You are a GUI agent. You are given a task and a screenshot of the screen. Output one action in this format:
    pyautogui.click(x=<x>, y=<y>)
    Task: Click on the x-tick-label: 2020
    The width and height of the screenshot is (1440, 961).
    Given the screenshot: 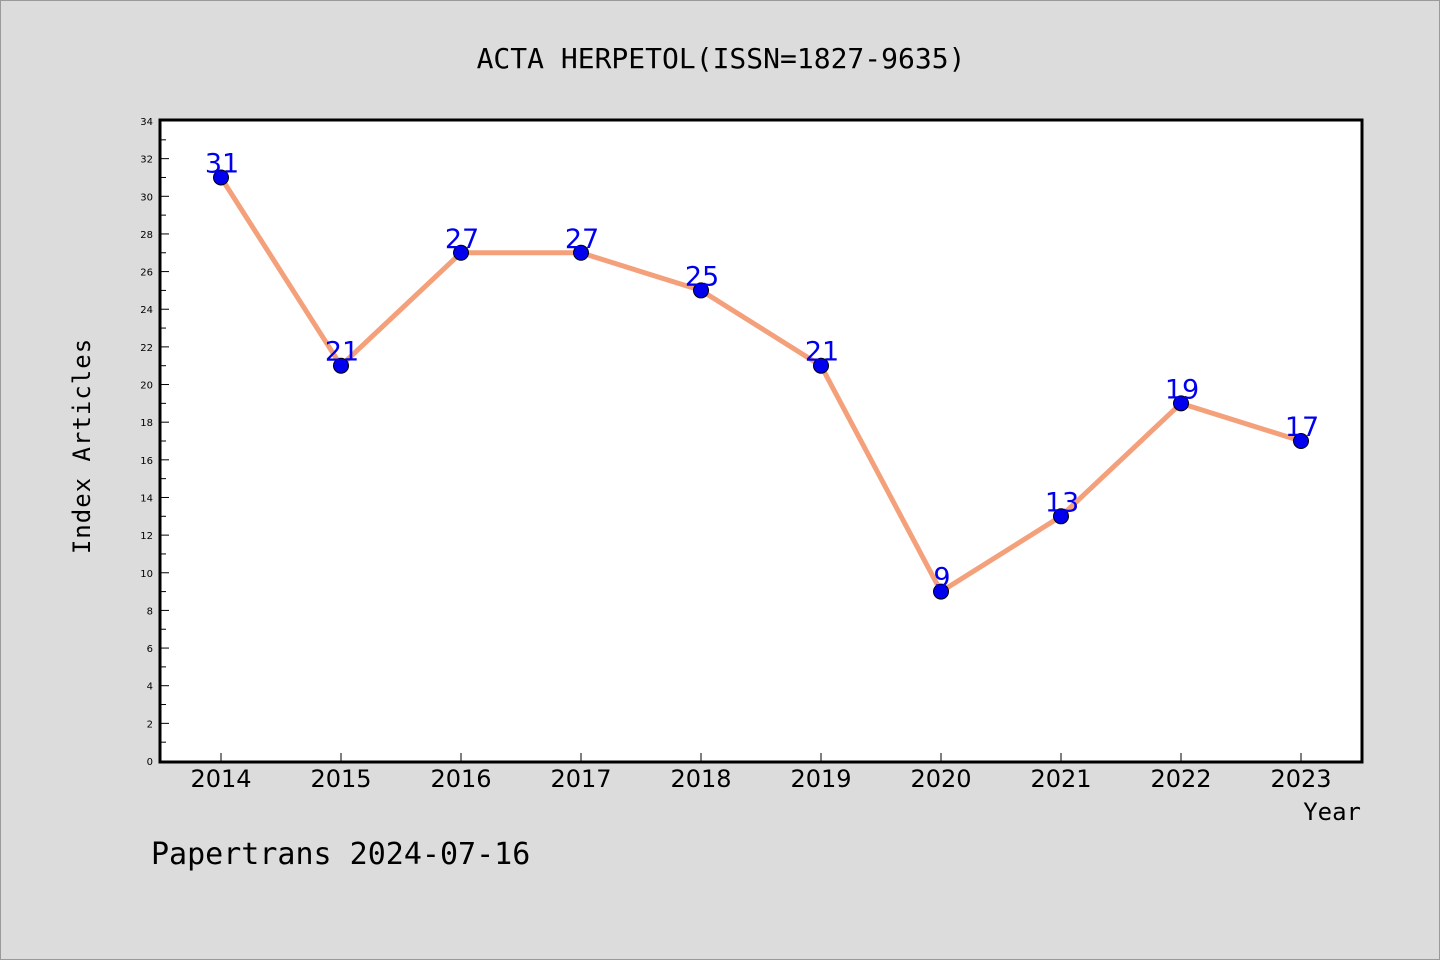 What is the action you would take?
    pyautogui.click(x=940, y=779)
    